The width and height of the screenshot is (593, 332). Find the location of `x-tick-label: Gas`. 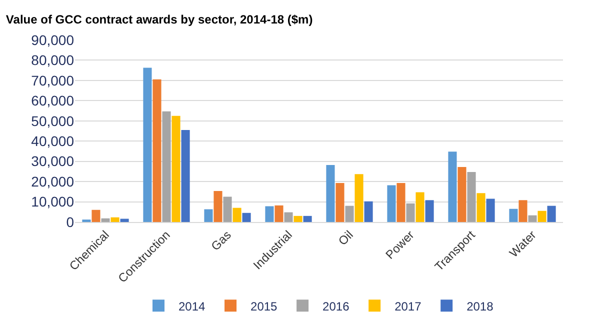

x-tick-label: Gas is located at coordinates (221, 241).